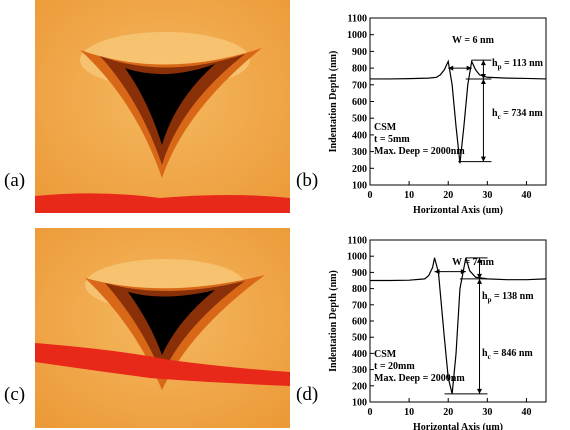  Describe the element at coordinates (394, 366) in the screenshot. I see `annotation: t = 20mm` at that location.